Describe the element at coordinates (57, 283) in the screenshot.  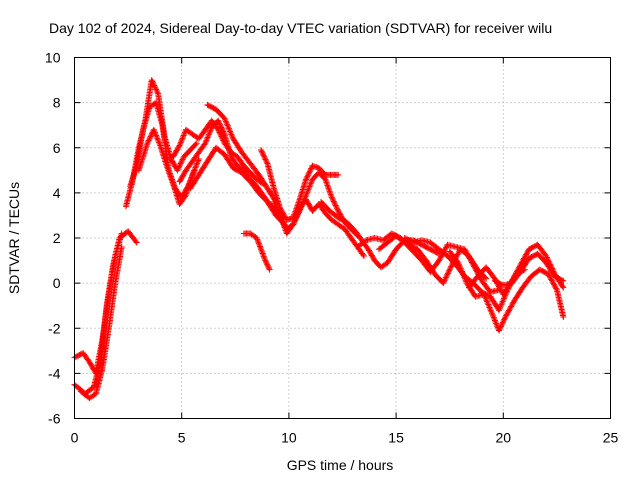
I see `y-tick-label: 0` at that location.